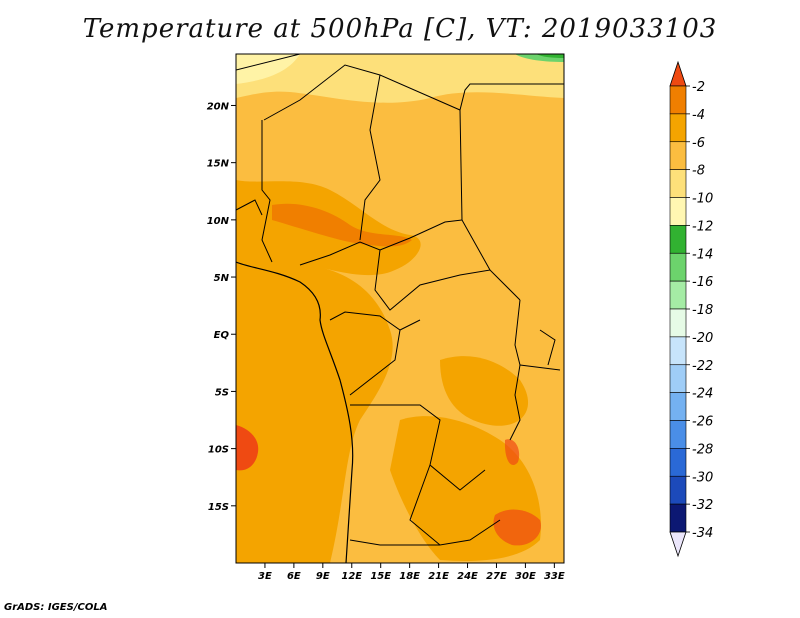  I want to click on lon-tick-label: 12E, so click(351, 576).